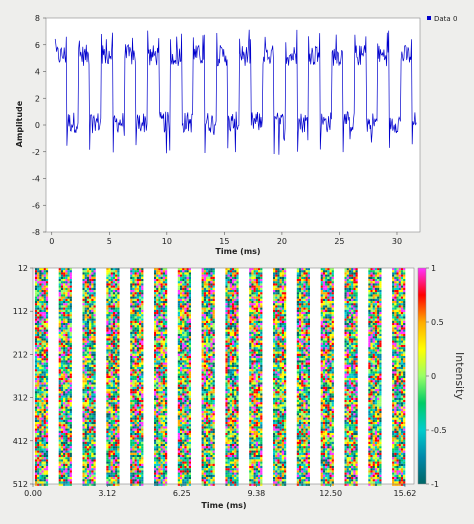 Image resolution: width=474 pixels, height=524 pixels. I want to click on line-x-tick-label: 20, so click(282, 241).